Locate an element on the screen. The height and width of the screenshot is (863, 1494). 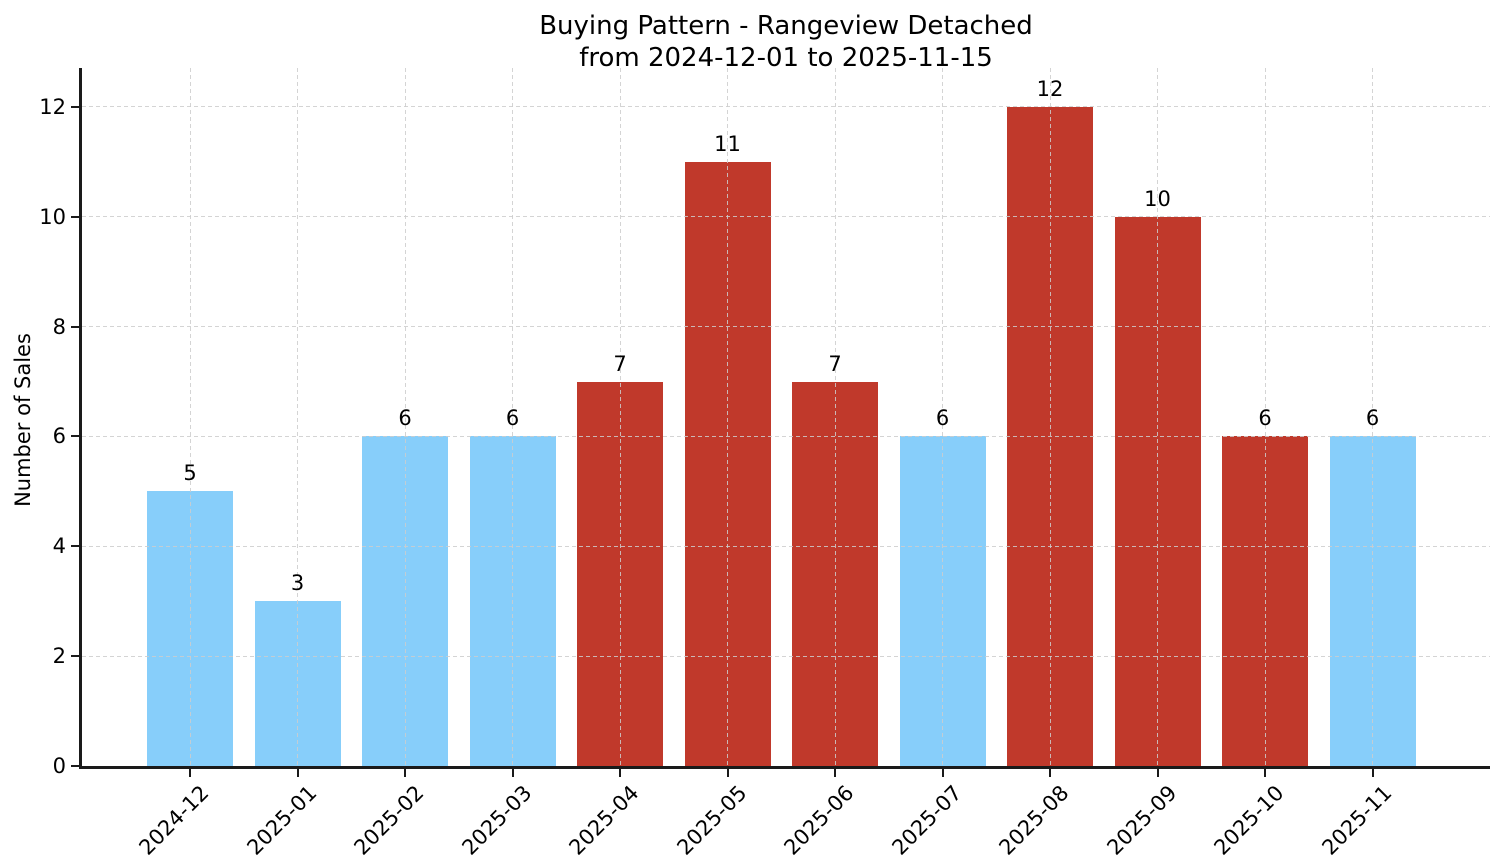
x-tick-label: 2025-09 is located at coordinates (1142, 820).